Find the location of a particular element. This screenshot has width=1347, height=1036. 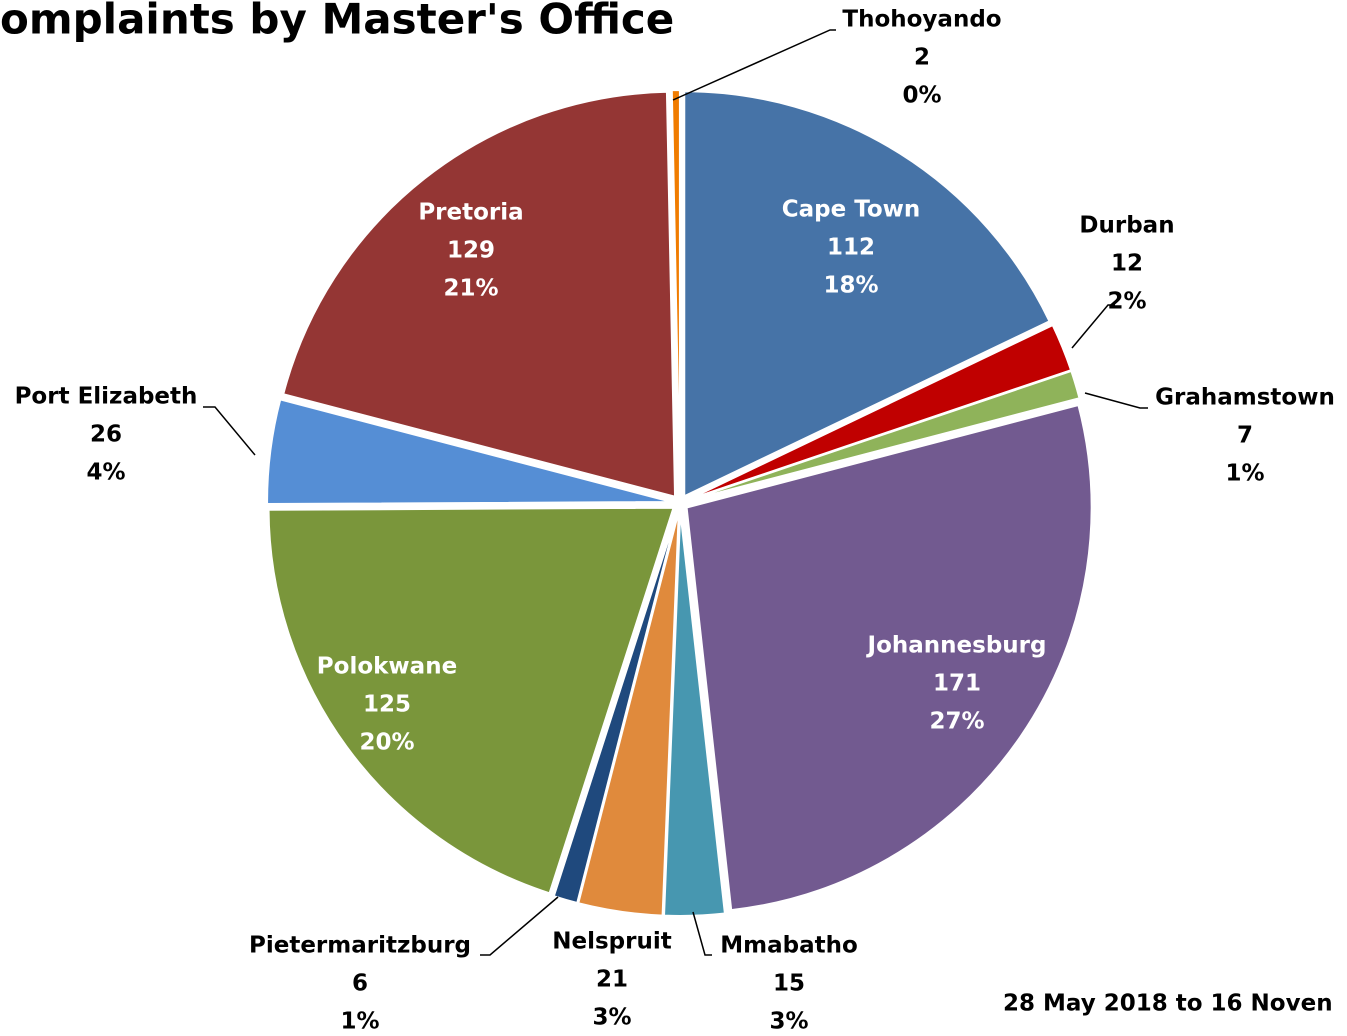

slice-label: Pretoria is located at coordinates (470, 213).